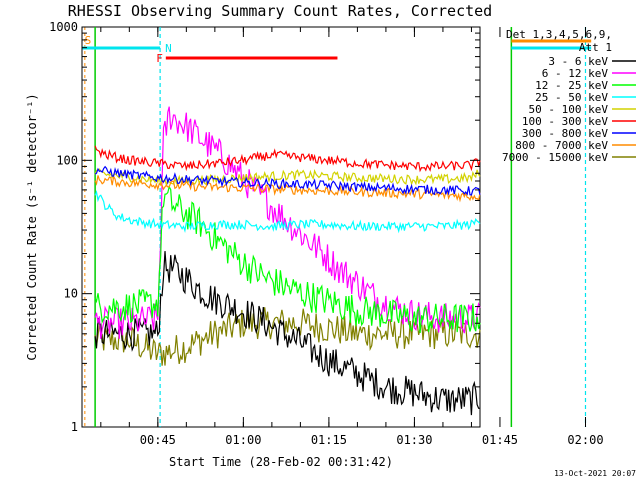 The width and height of the screenshot is (640, 480). I want to click on timestamp: 13-Oct-2021 20:07, so click(595, 473).